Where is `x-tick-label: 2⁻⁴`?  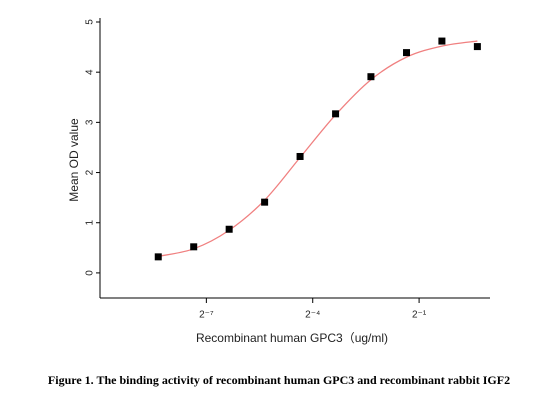
x-tick-label: 2⁻⁴ is located at coordinates (312, 315).